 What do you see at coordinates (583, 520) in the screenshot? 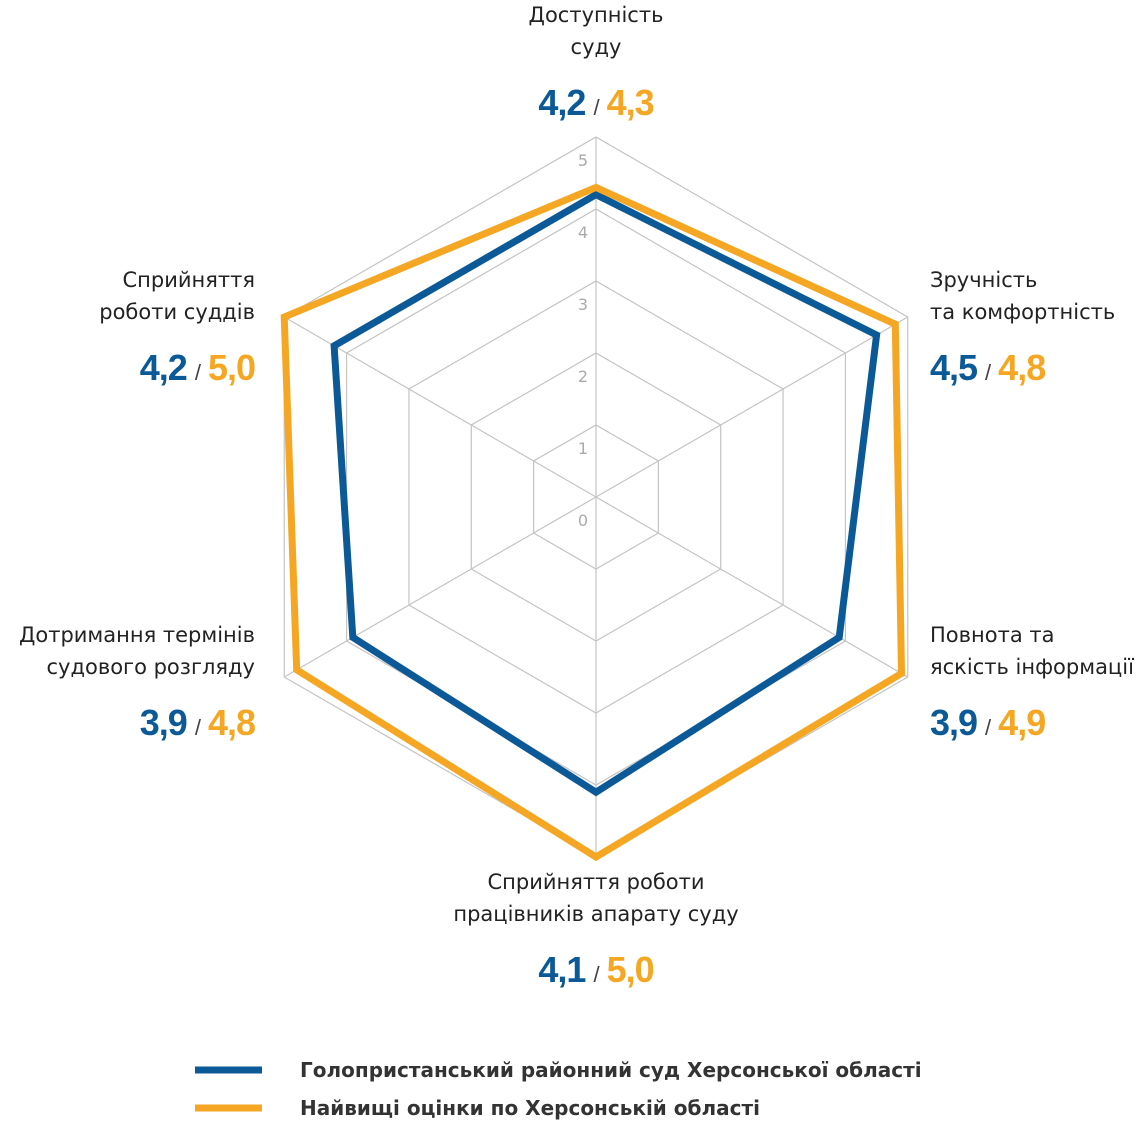
I see `tick-label: 0` at bounding box center [583, 520].